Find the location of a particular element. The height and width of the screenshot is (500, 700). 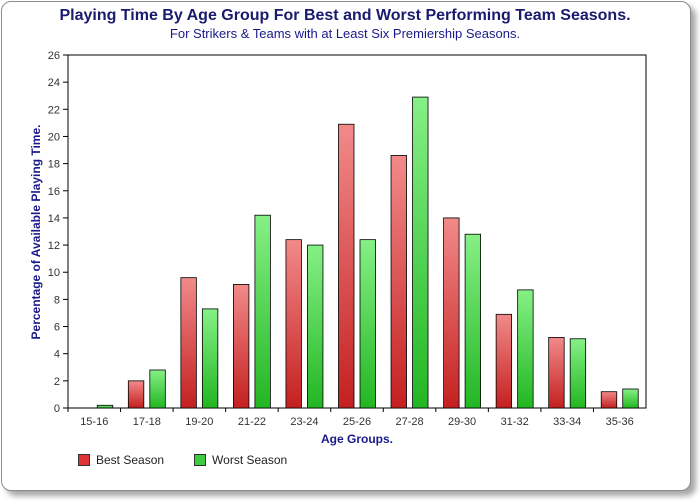

y-tick-label: 2 is located at coordinates (57, 382).